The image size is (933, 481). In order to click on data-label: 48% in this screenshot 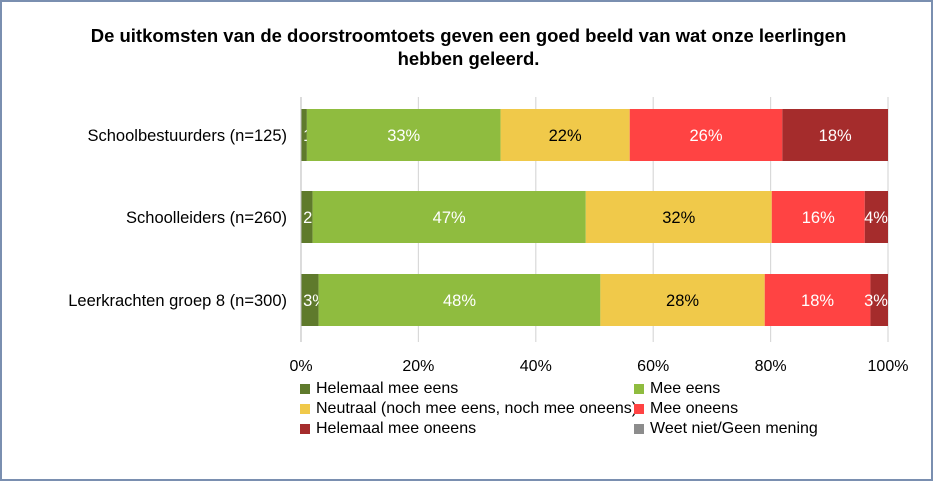, I will do `click(459, 301)`.